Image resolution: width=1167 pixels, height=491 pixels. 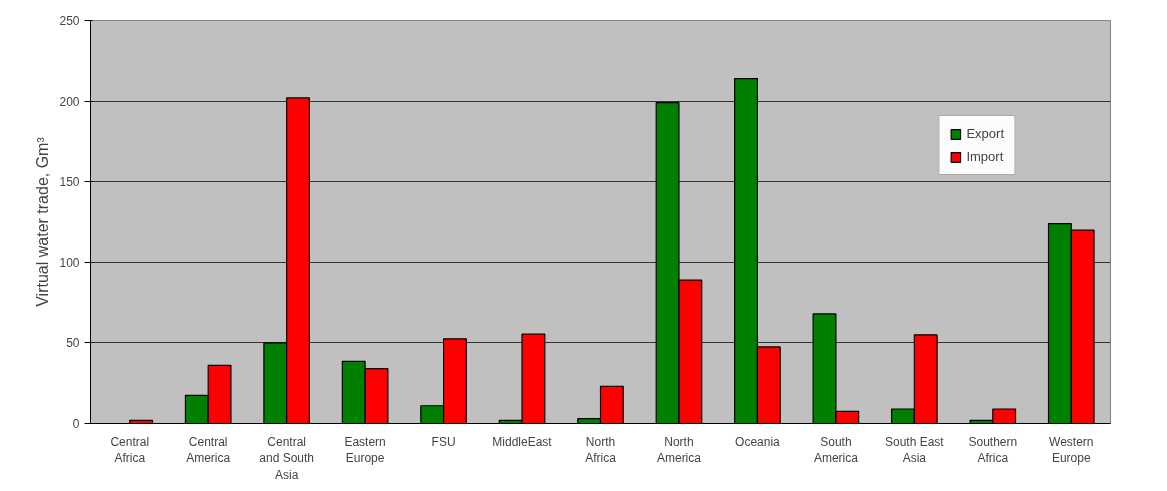 What do you see at coordinates (208, 450) in the screenshot?
I see `x-tick-label: Central America` at bounding box center [208, 450].